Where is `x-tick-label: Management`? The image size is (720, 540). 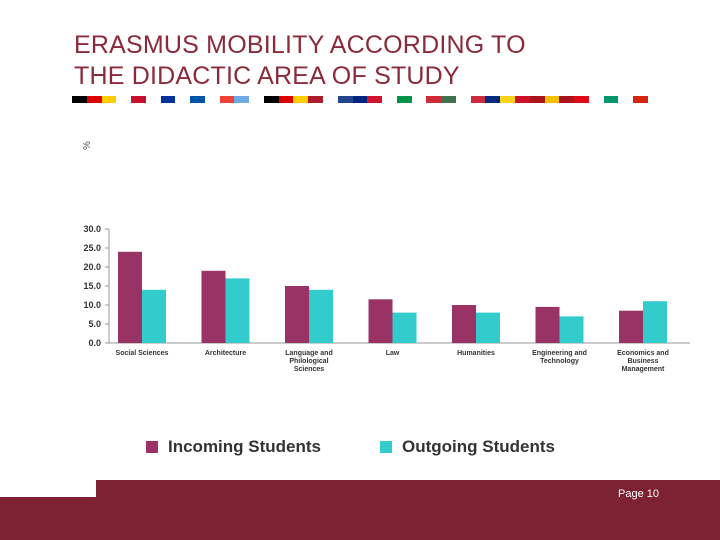
x-tick-label: Management is located at coordinates (643, 369).